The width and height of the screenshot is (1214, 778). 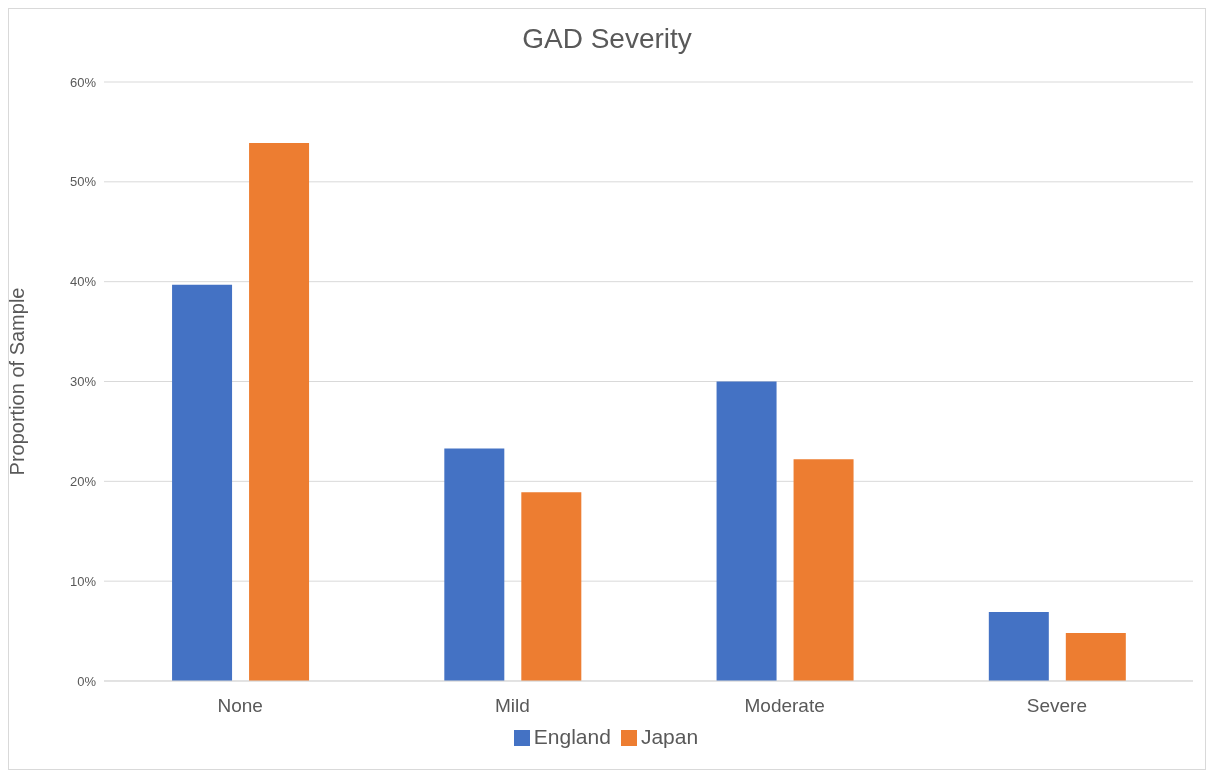 I want to click on chart-title: GAD Severity, so click(x=607, y=39).